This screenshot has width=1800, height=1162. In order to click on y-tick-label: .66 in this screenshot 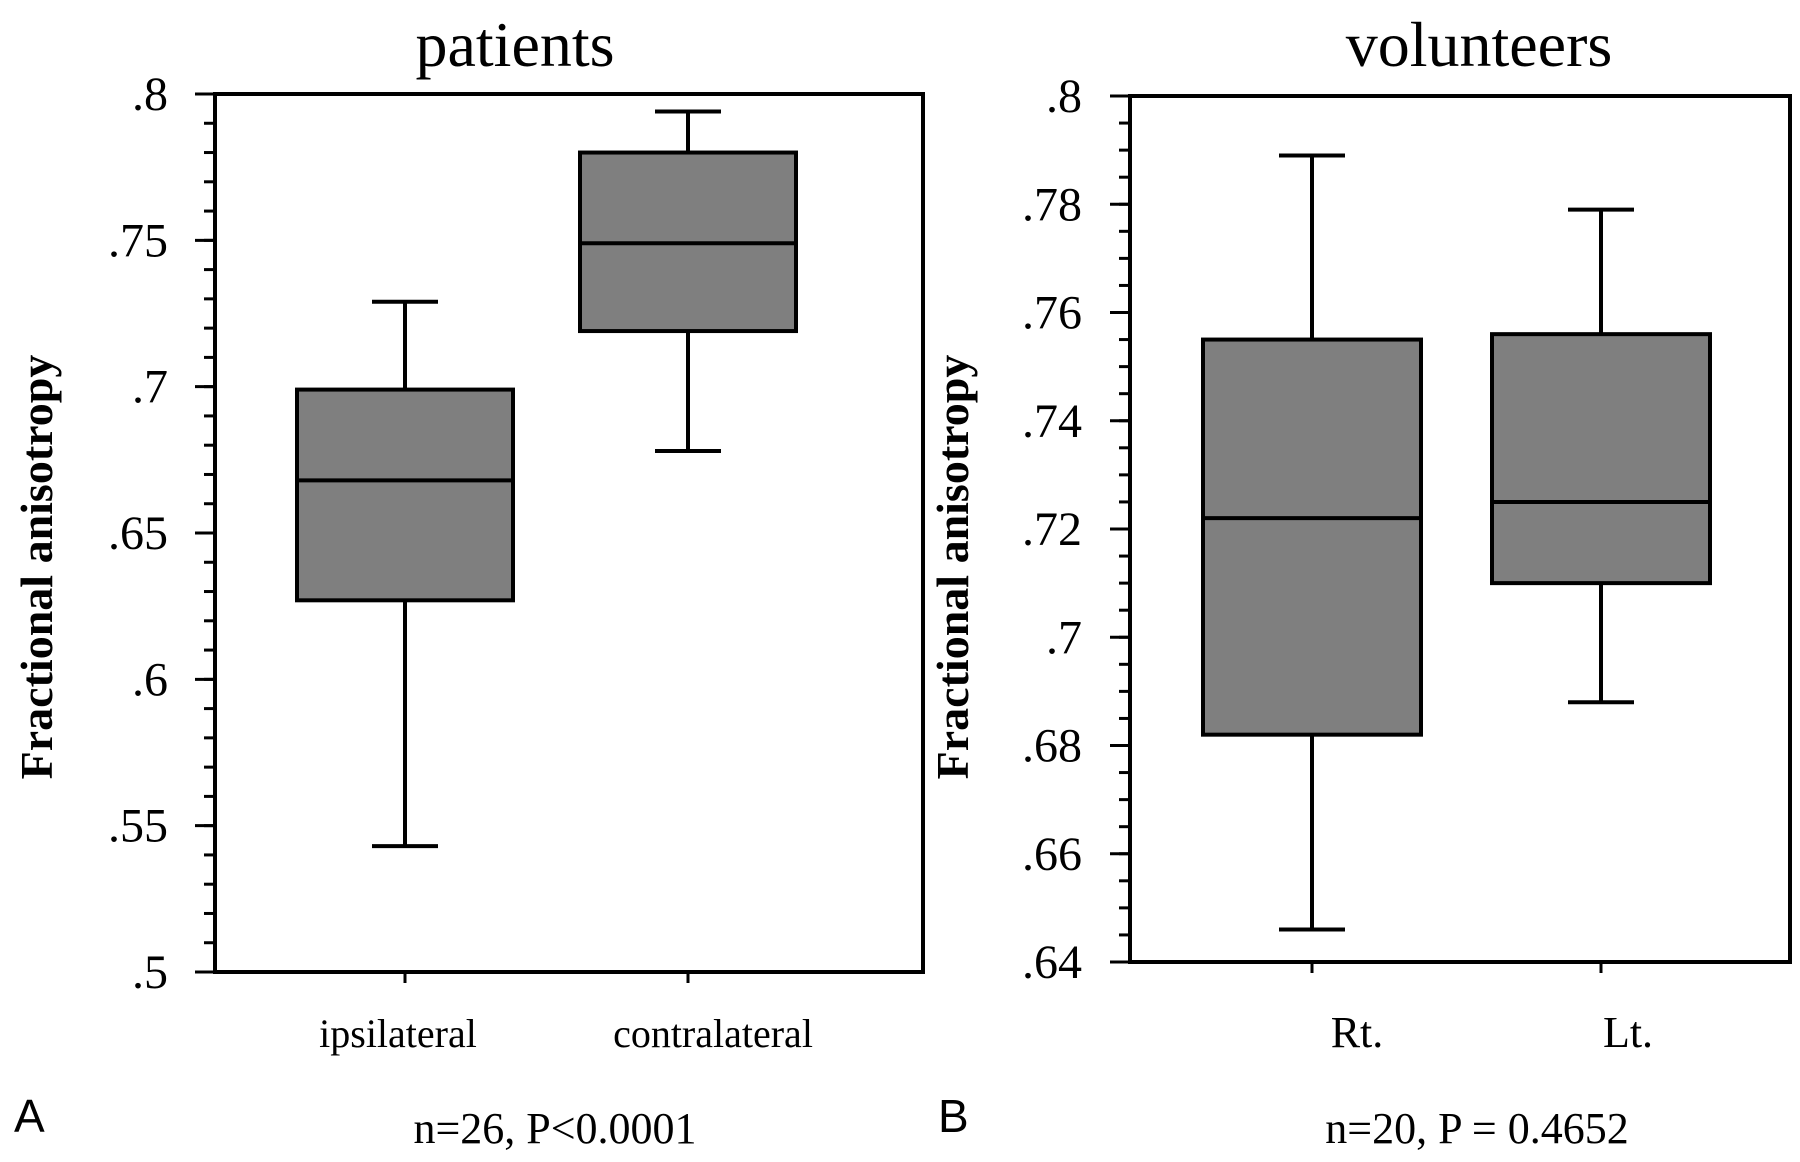, I will do `click(1052, 854)`.